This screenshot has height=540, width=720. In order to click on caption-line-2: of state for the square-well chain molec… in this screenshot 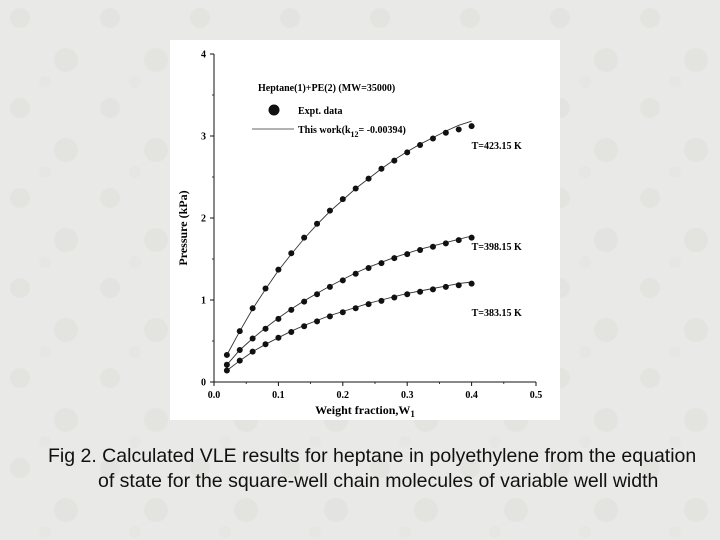, I will do `click(378, 481)`.